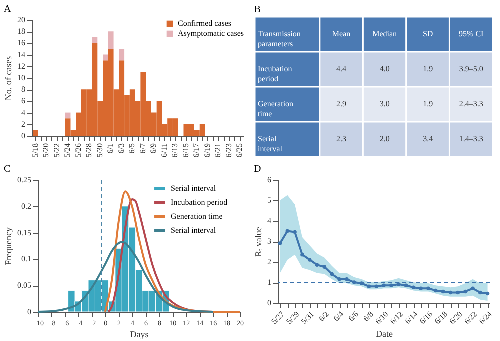  I want to click on y-tick-label: 2, so click(24, 124).